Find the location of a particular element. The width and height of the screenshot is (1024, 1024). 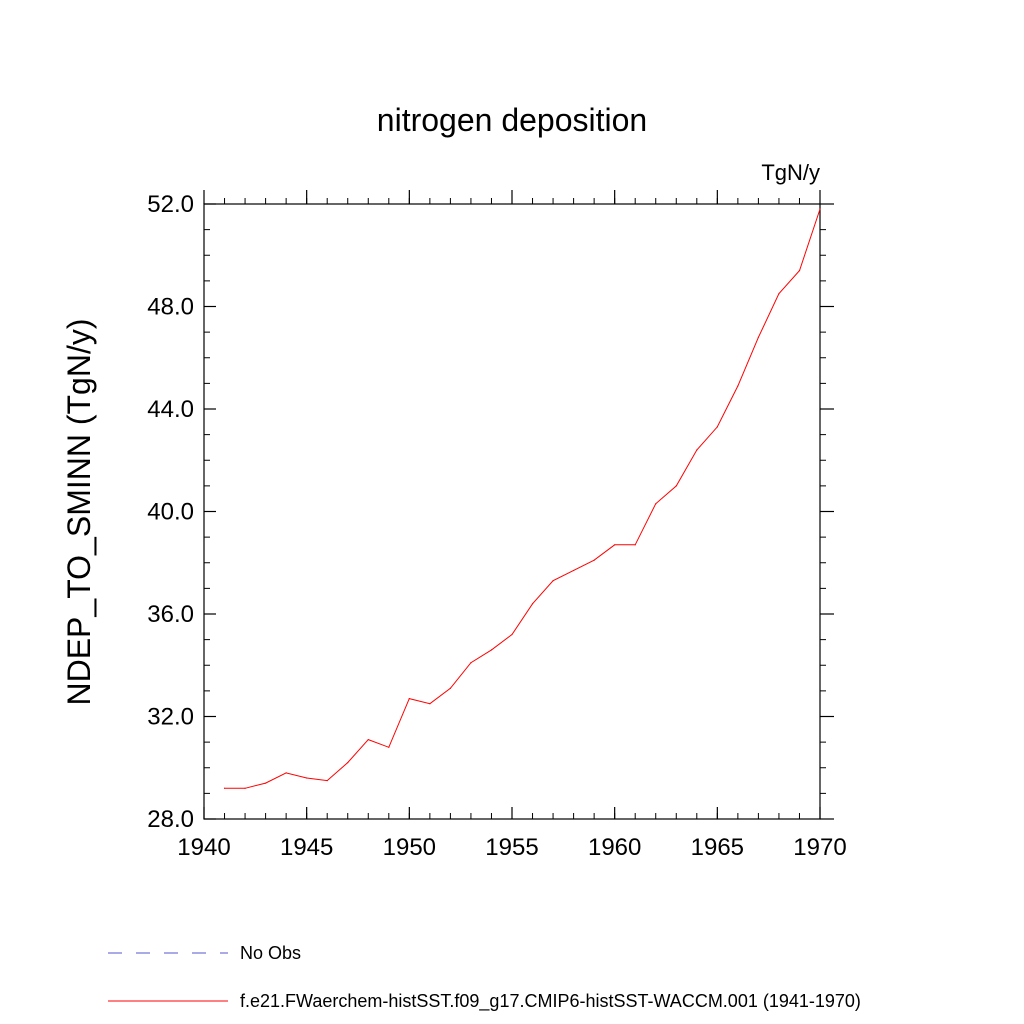

y-tick-label: 28.0 is located at coordinates (170, 819).